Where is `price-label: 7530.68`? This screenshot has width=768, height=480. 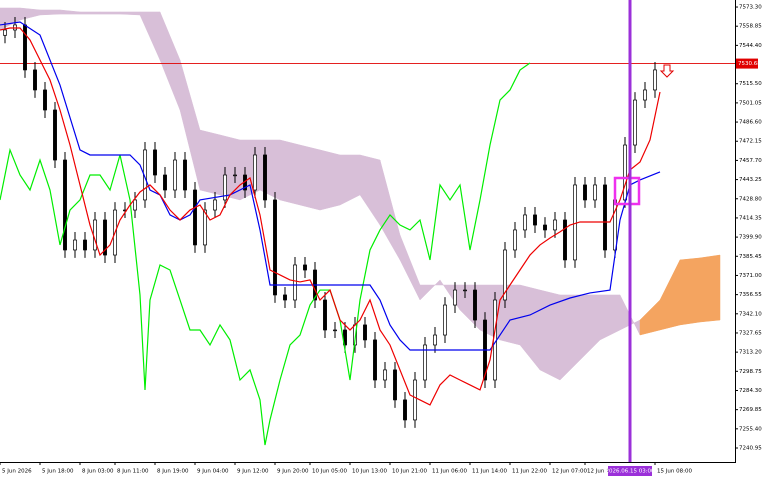
price-label: 7530.68 is located at coordinates (749, 64).